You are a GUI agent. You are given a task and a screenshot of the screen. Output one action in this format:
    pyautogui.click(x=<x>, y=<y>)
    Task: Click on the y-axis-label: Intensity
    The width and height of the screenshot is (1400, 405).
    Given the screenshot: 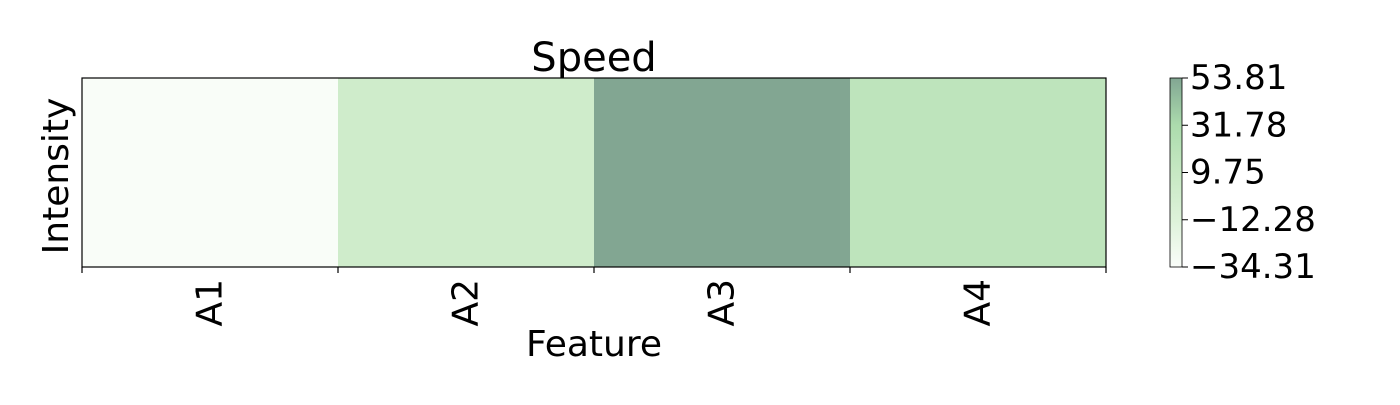 What is the action you would take?
    pyautogui.click(x=56, y=176)
    